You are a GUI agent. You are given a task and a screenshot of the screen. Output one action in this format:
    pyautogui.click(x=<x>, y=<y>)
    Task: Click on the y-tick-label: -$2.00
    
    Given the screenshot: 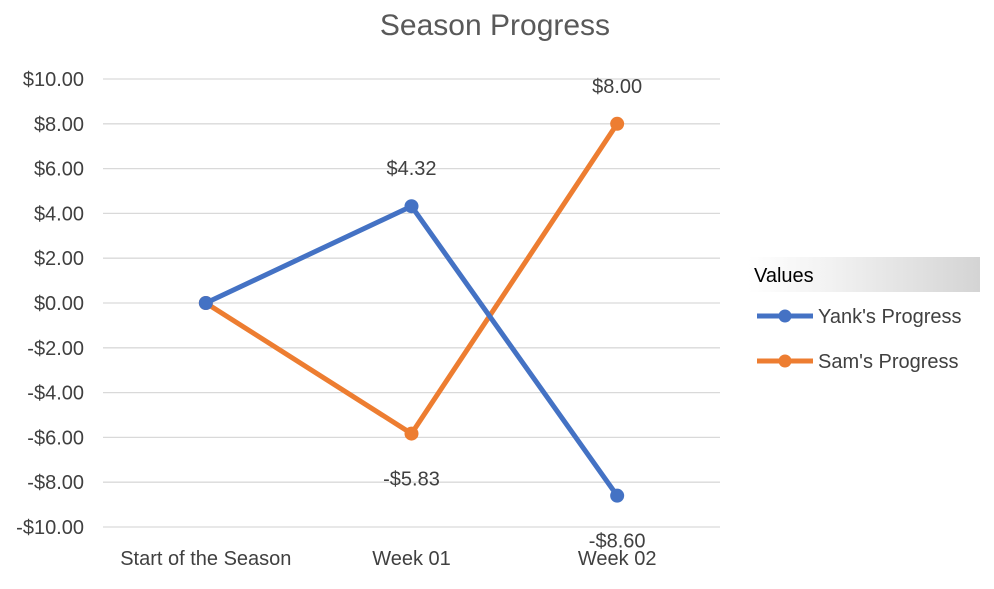 What is the action you would take?
    pyautogui.click(x=55, y=349)
    